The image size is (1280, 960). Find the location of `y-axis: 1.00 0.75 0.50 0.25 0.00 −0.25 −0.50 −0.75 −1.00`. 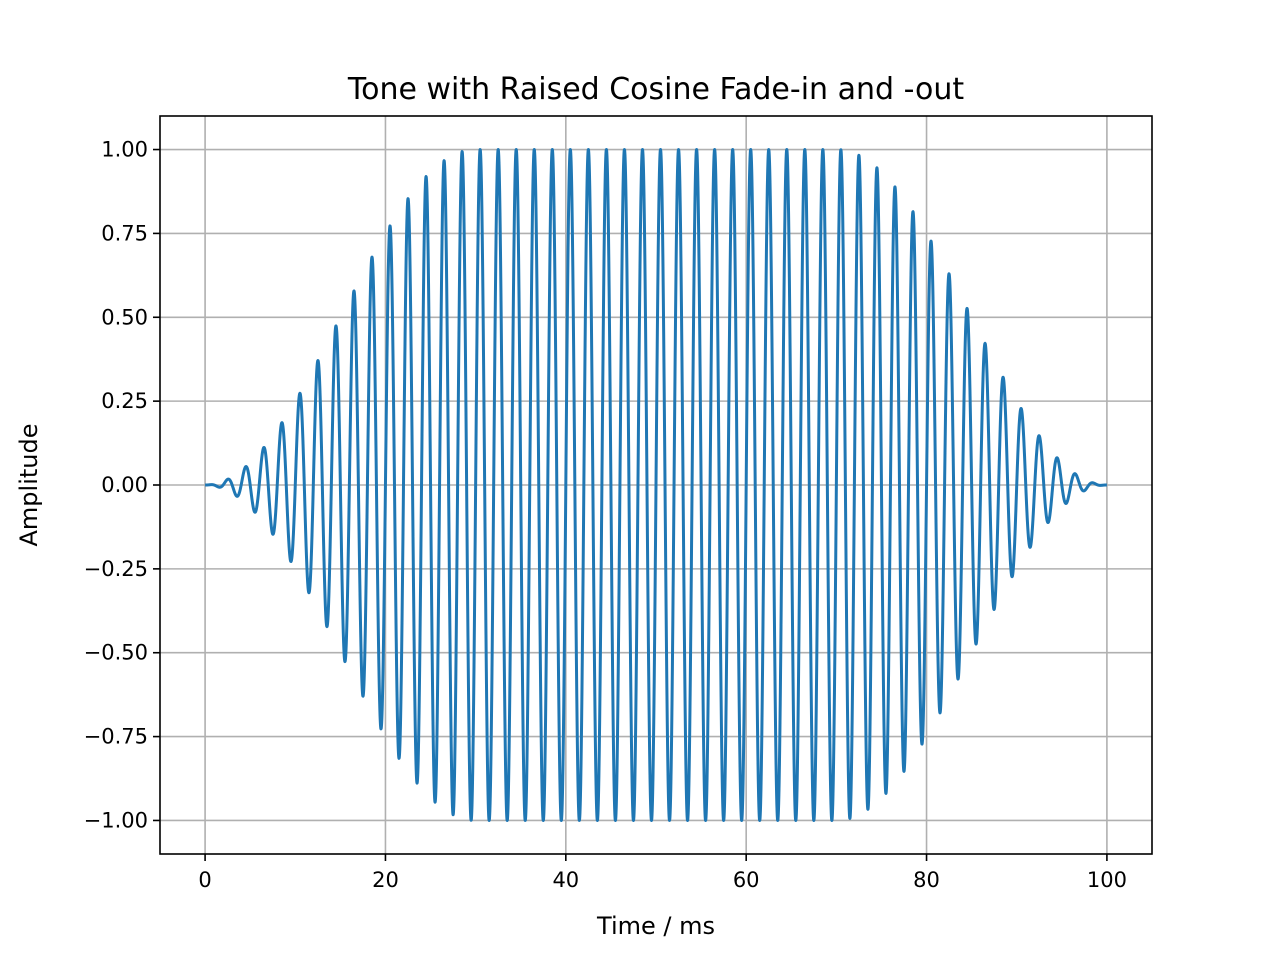

y-axis: 1.00 0.75 0.50 0.25 0.00 −0.25 −0.50 −0.75 −1.00 is located at coordinates (122, 485).